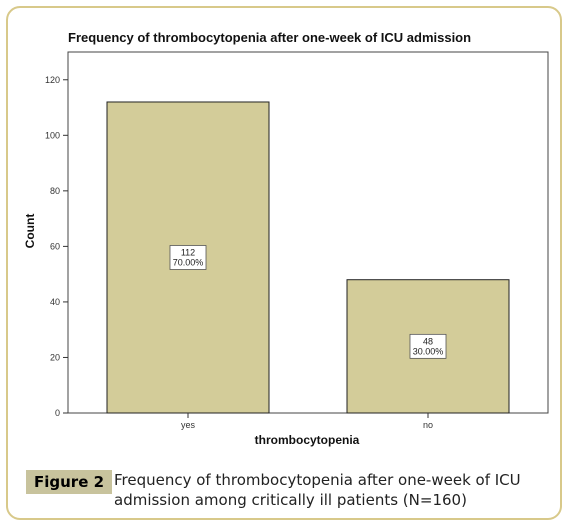 Image resolution: width=570 pixels, height=530 pixels. What do you see at coordinates (188, 425) in the screenshot?
I see `x-tick-label: yes` at bounding box center [188, 425].